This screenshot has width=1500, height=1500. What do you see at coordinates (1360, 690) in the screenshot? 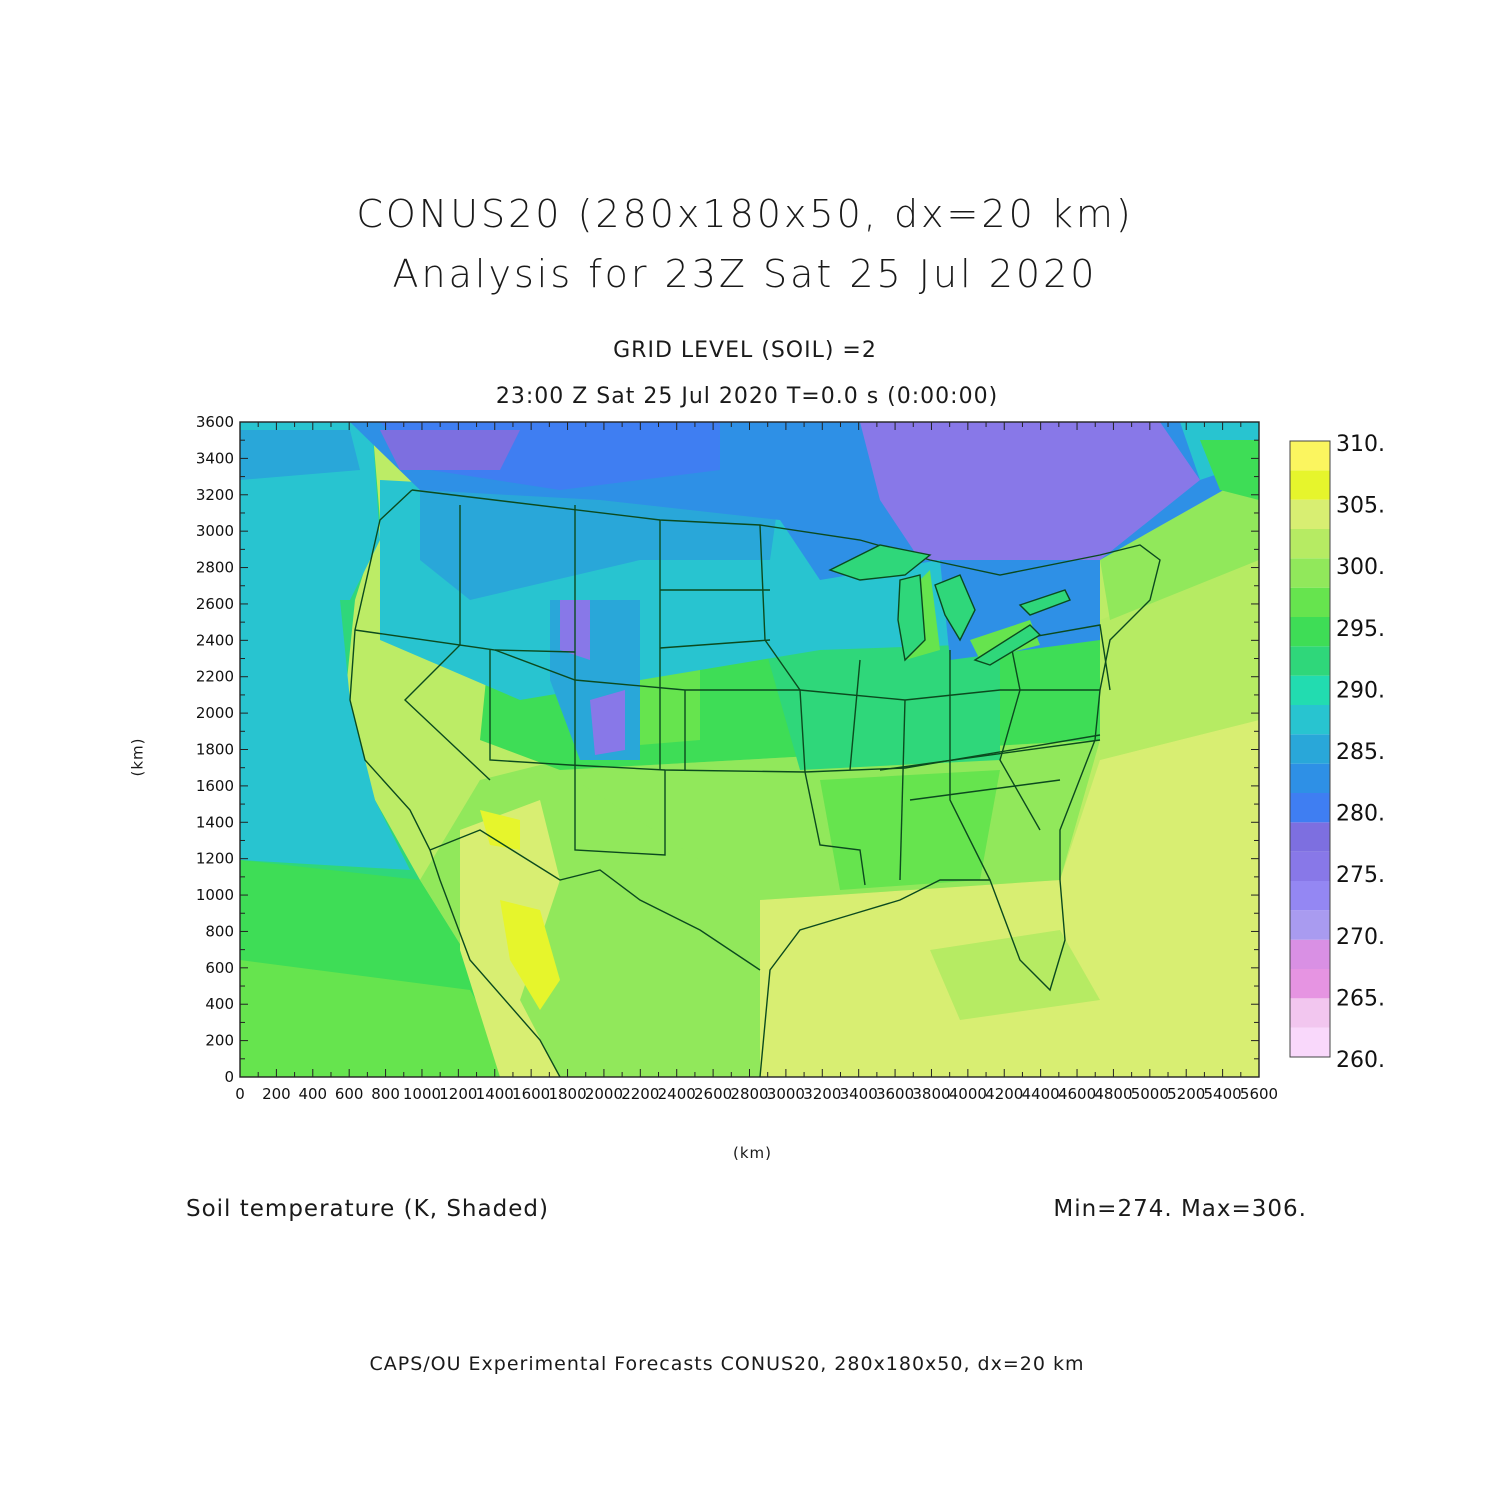
I see `colorbar-label: 290.` at bounding box center [1360, 690].